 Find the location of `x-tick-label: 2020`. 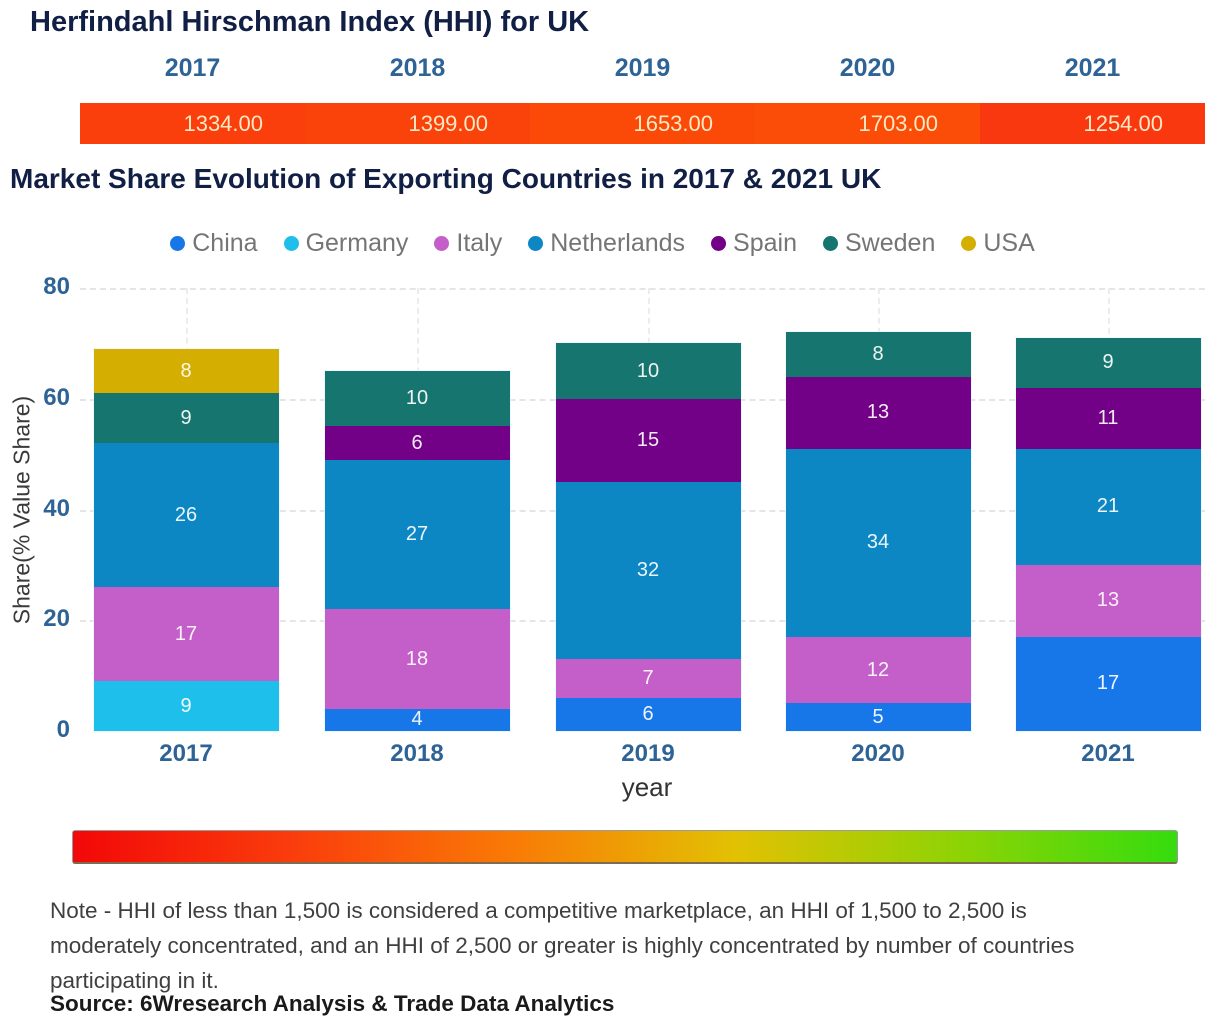

x-tick-label: 2020 is located at coordinates (878, 753).